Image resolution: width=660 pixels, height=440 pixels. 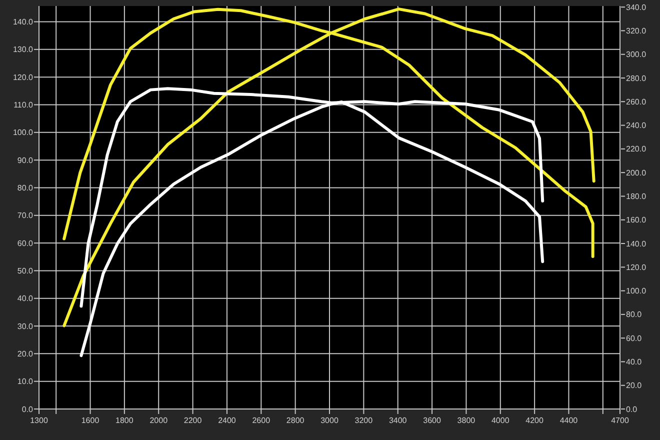 I want to click on y-tick-label: 40.0, so click(x=25, y=299).